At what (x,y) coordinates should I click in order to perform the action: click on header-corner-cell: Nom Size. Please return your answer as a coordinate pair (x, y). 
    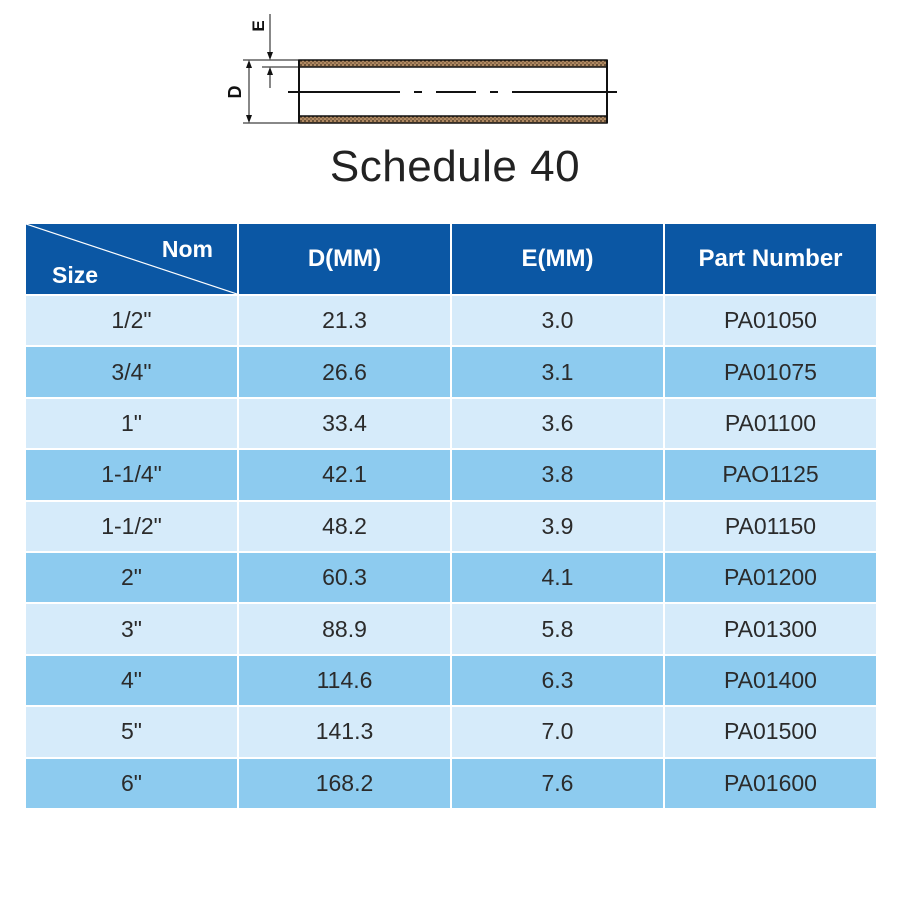
    Looking at the image, I should click on (131, 259).